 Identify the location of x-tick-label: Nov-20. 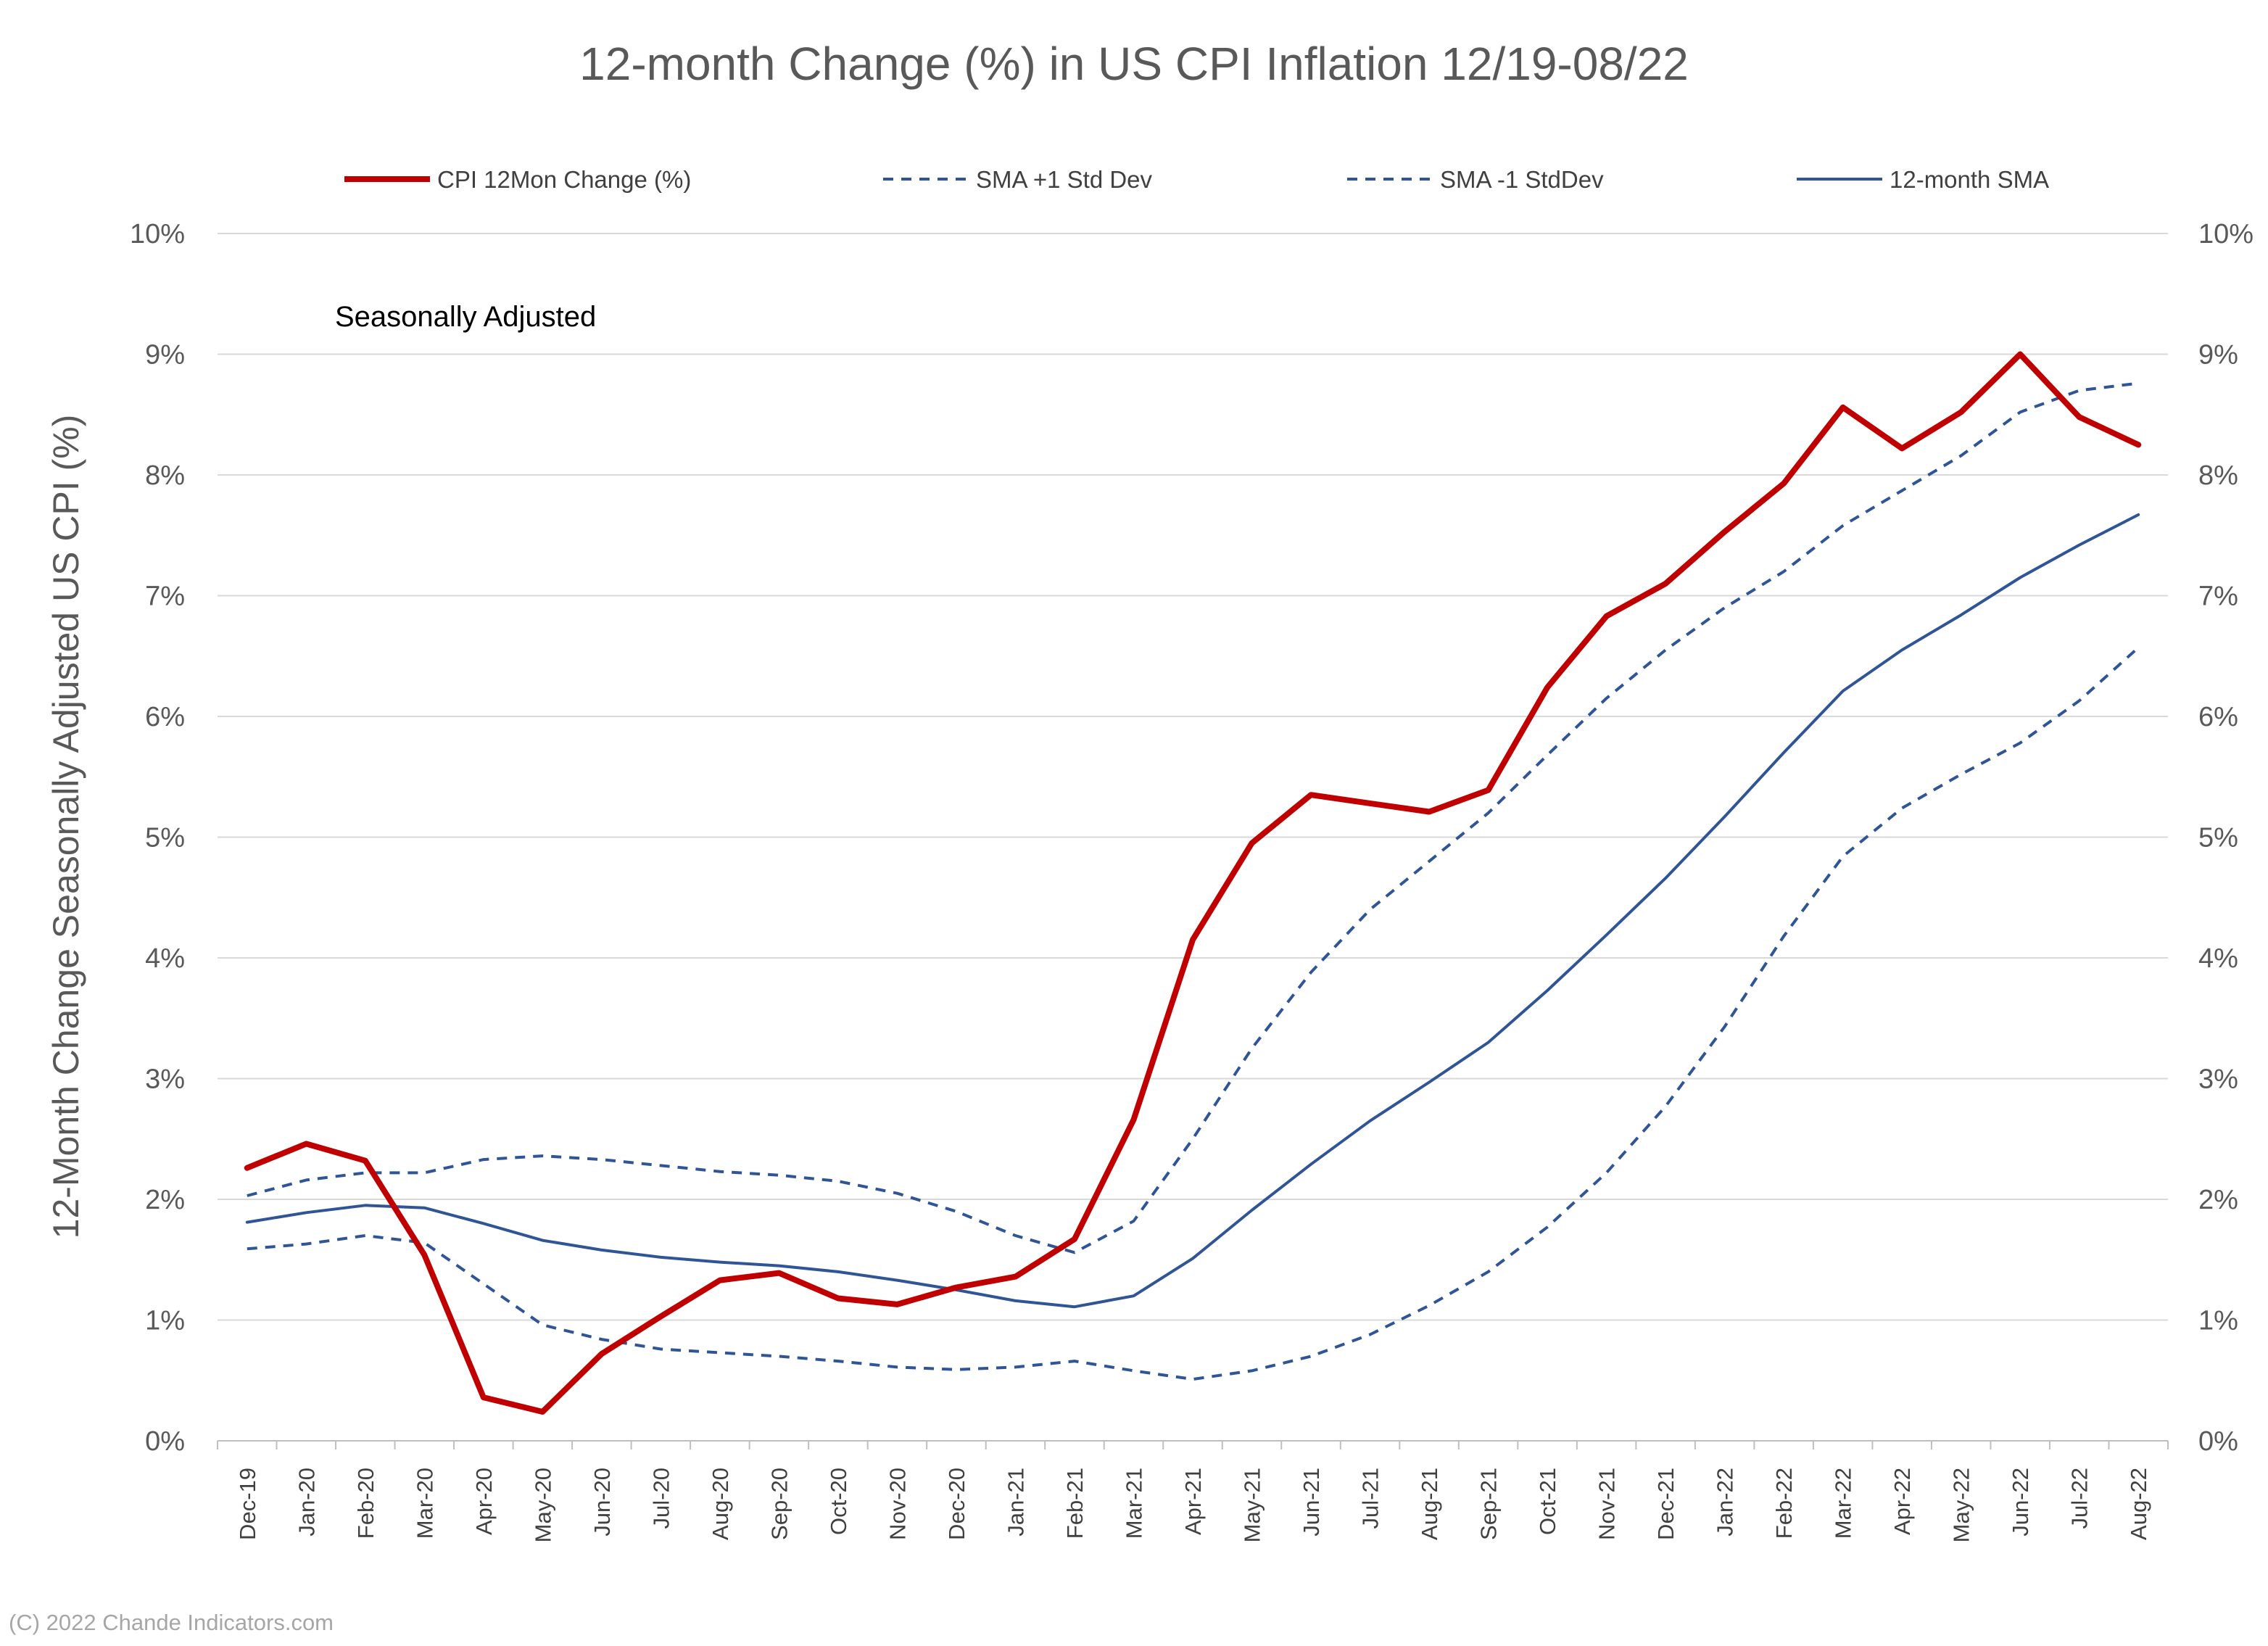
(897, 1504).